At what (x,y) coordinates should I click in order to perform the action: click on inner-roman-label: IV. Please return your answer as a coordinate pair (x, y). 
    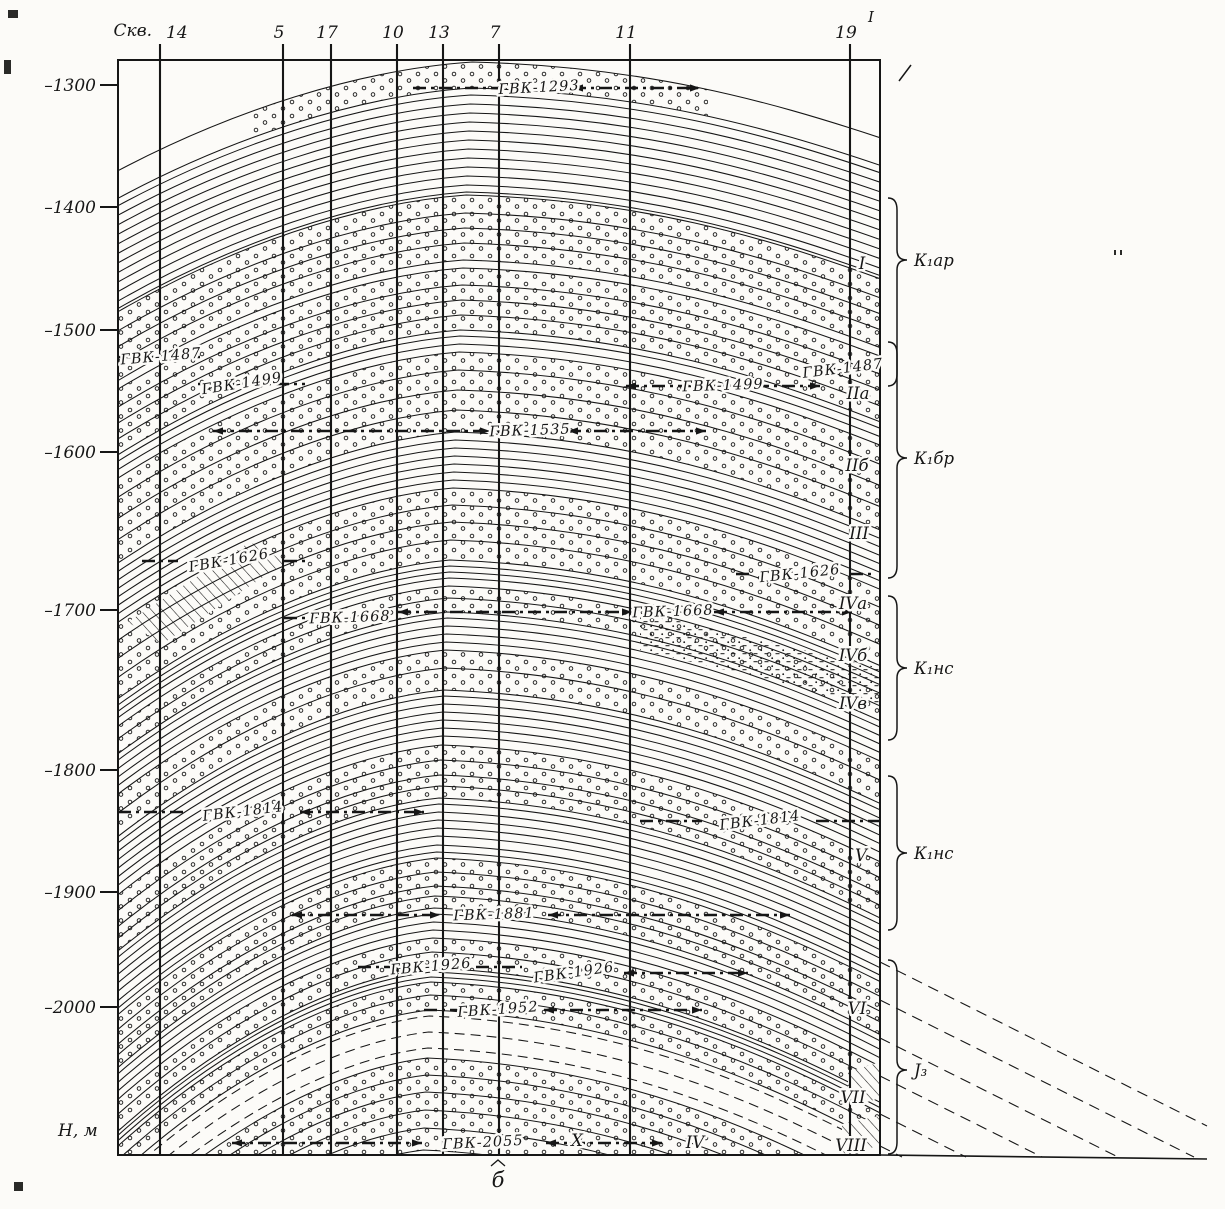
    Looking at the image, I should click on (696, 1142).